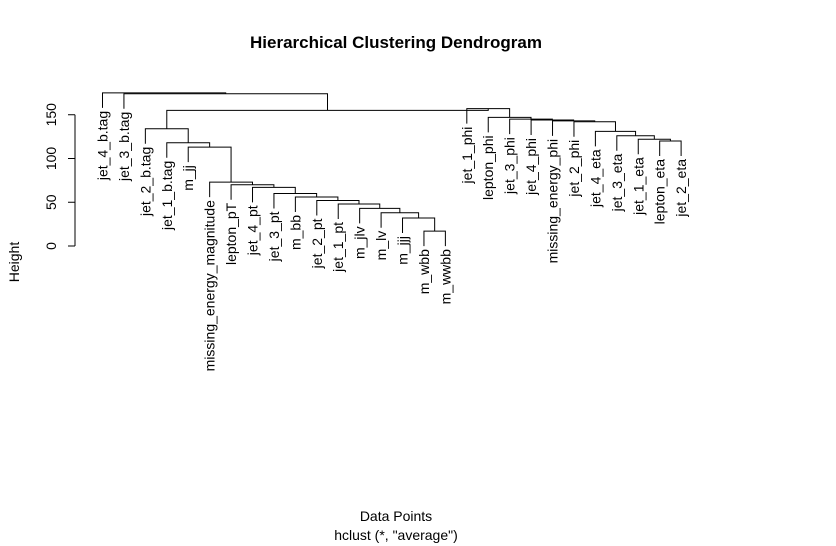 The height and width of the screenshot is (546, 836). Describe the element at coordinates (660, 192) in the screenshot. I see `leaf-label-lepton_eta: lepton_eta` at that location.